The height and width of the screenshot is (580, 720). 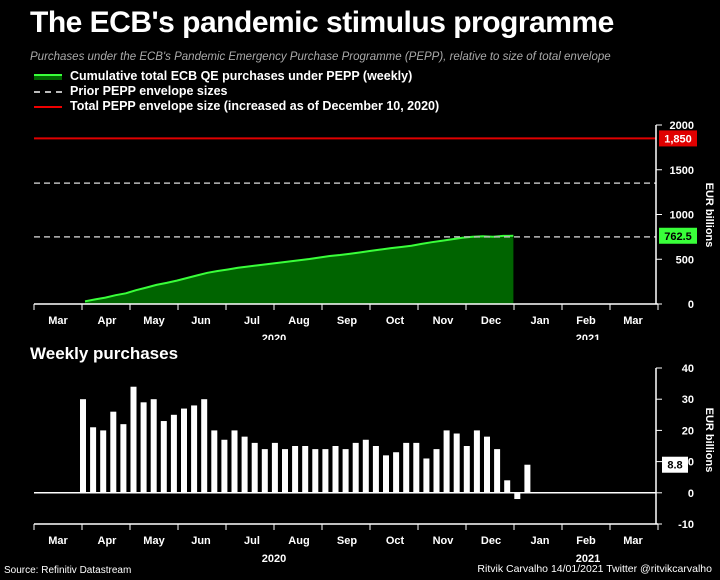 What do you see at coordinates (201, 541) in the screenshot?
I see `bottom-x-tick-label: Jun` at bounding box center [201, 541].